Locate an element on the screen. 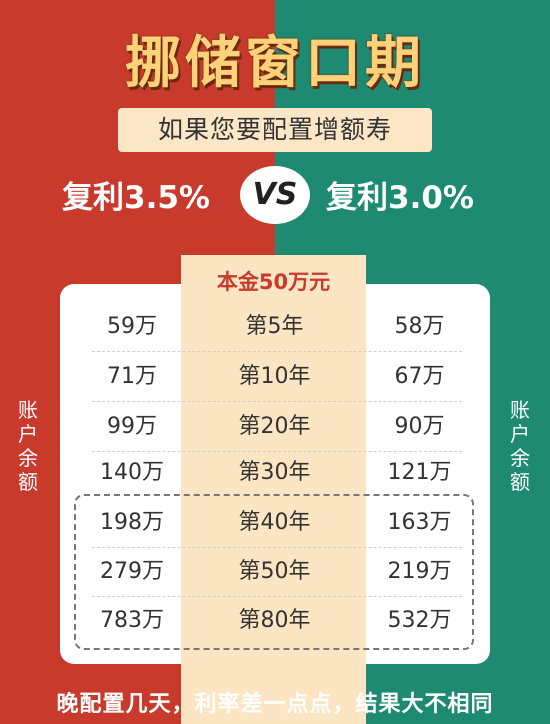 This screenshot has width=550, height=724. table-row: 59万 第5年 58万 is located at coordinates (277, 327).